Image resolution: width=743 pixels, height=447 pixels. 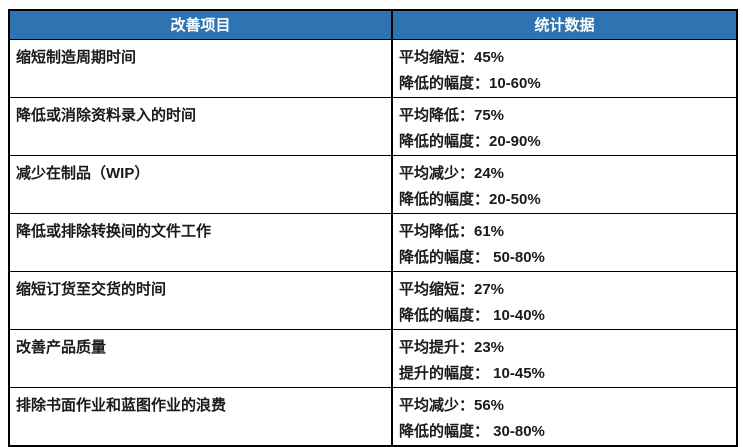 I want to click on table-row: 减少在制品（WIP） 平均减少：24% 降低的幅度：20-50%, so click(x=373, y=184).